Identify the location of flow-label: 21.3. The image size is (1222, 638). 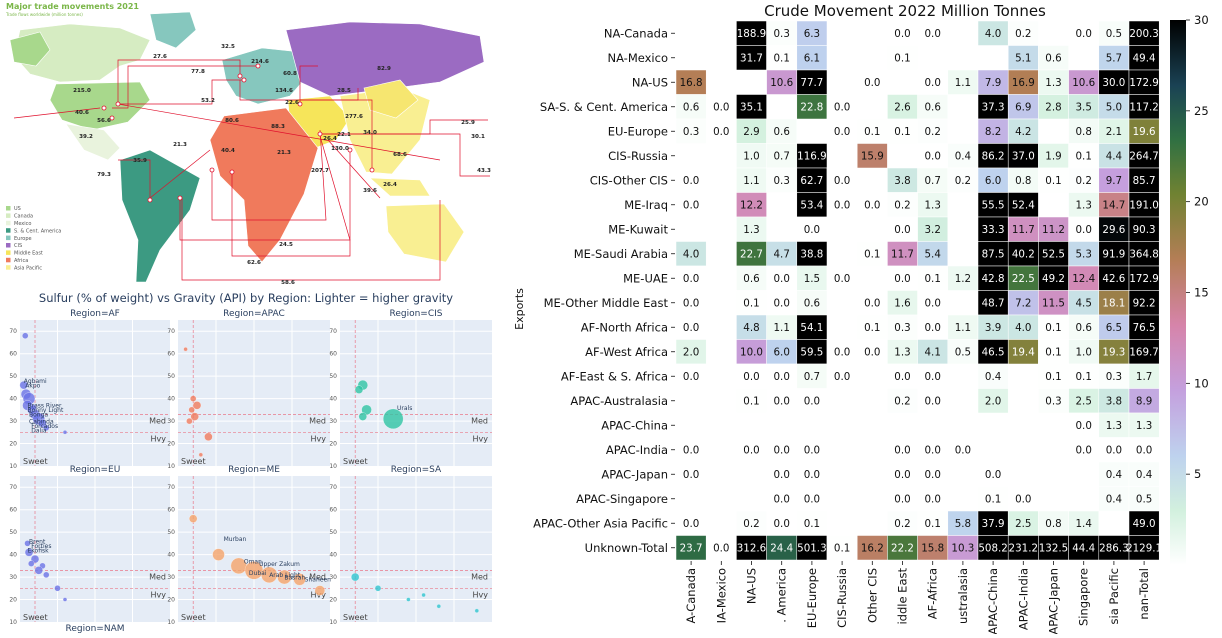
(180, 145).